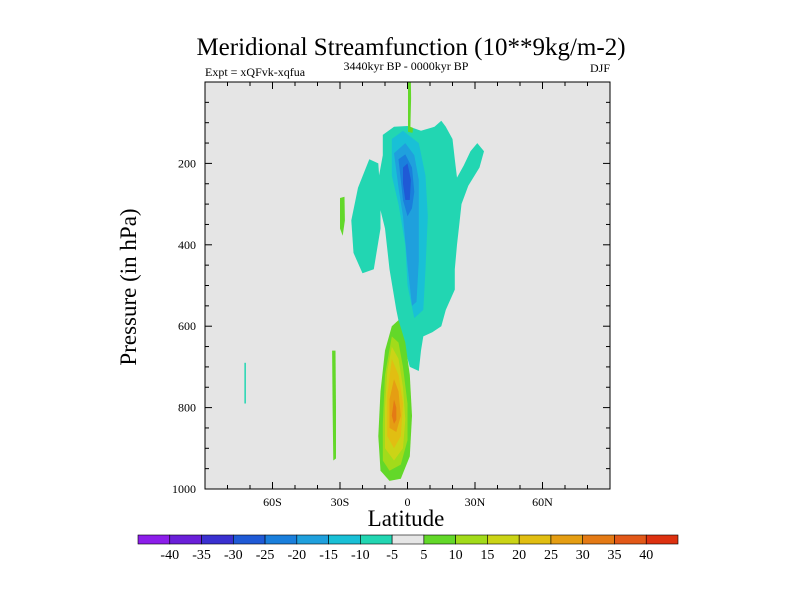  Describe the element at coordinates (456, 555) in the screenshot. I see `colorbar-label: 10` at that location.